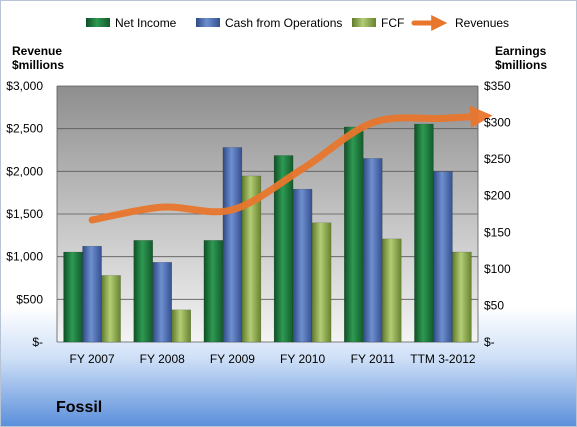 Image resolution: width=577 pixels, height=427 pixels. What do you see at coordinates (364, 22) in the screenshot?
I see `legend-swatch-fcf` at bounding box center [364, 22].